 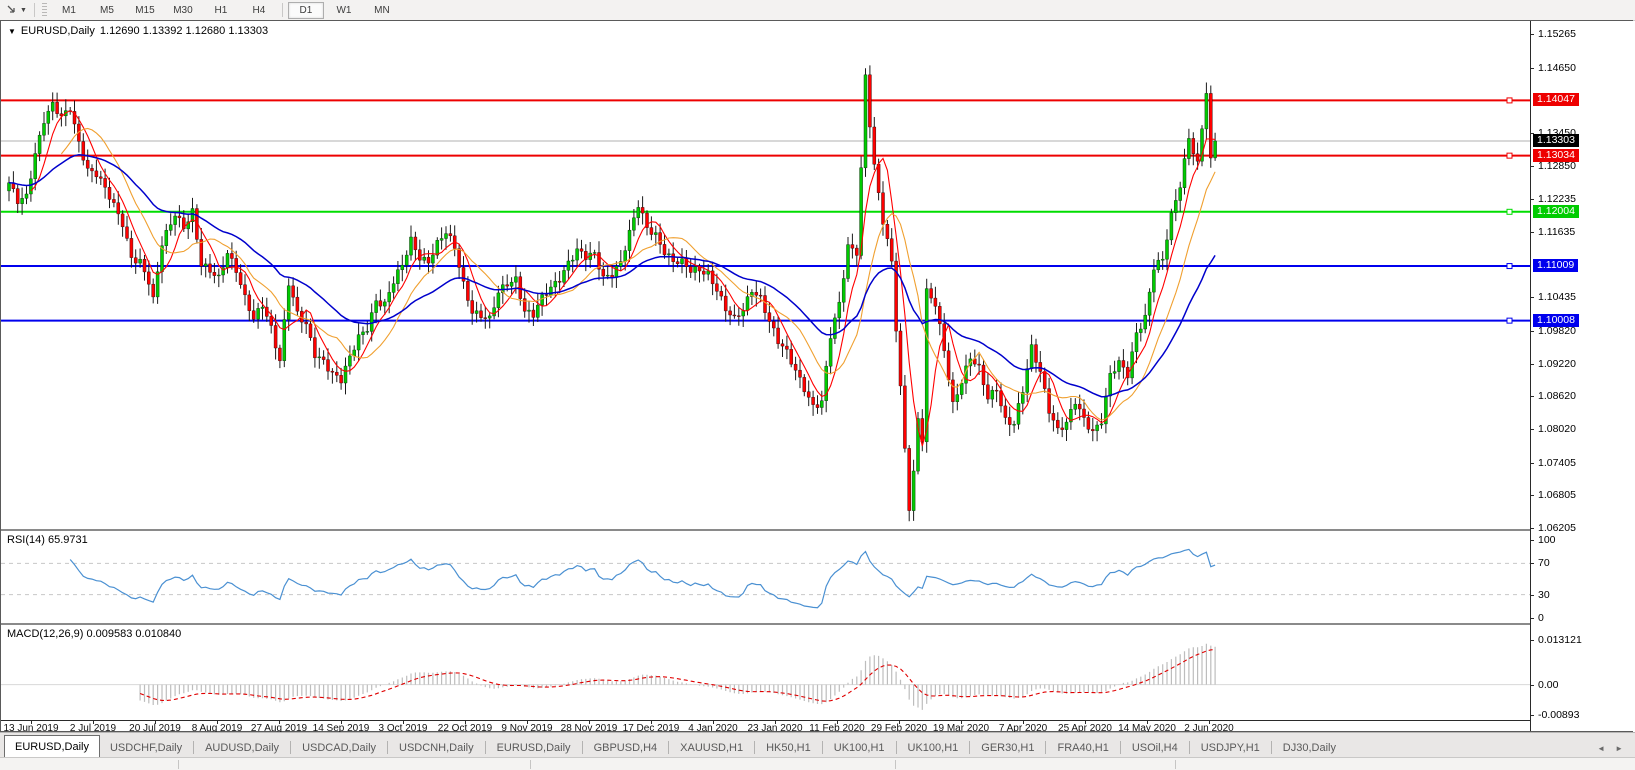 I want to click on timeframe-button-d1: D1, so click(x=305, y=10).